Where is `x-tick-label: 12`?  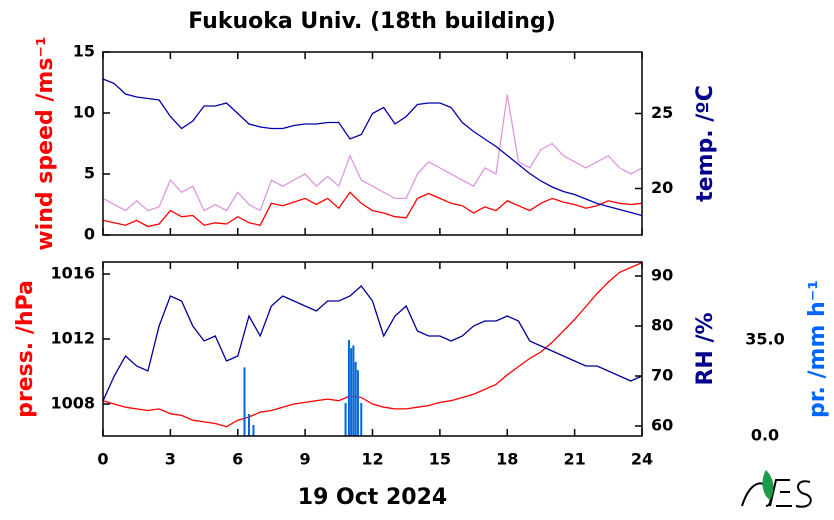
x-tick-label: 12 is located at coordinates (372, 459).